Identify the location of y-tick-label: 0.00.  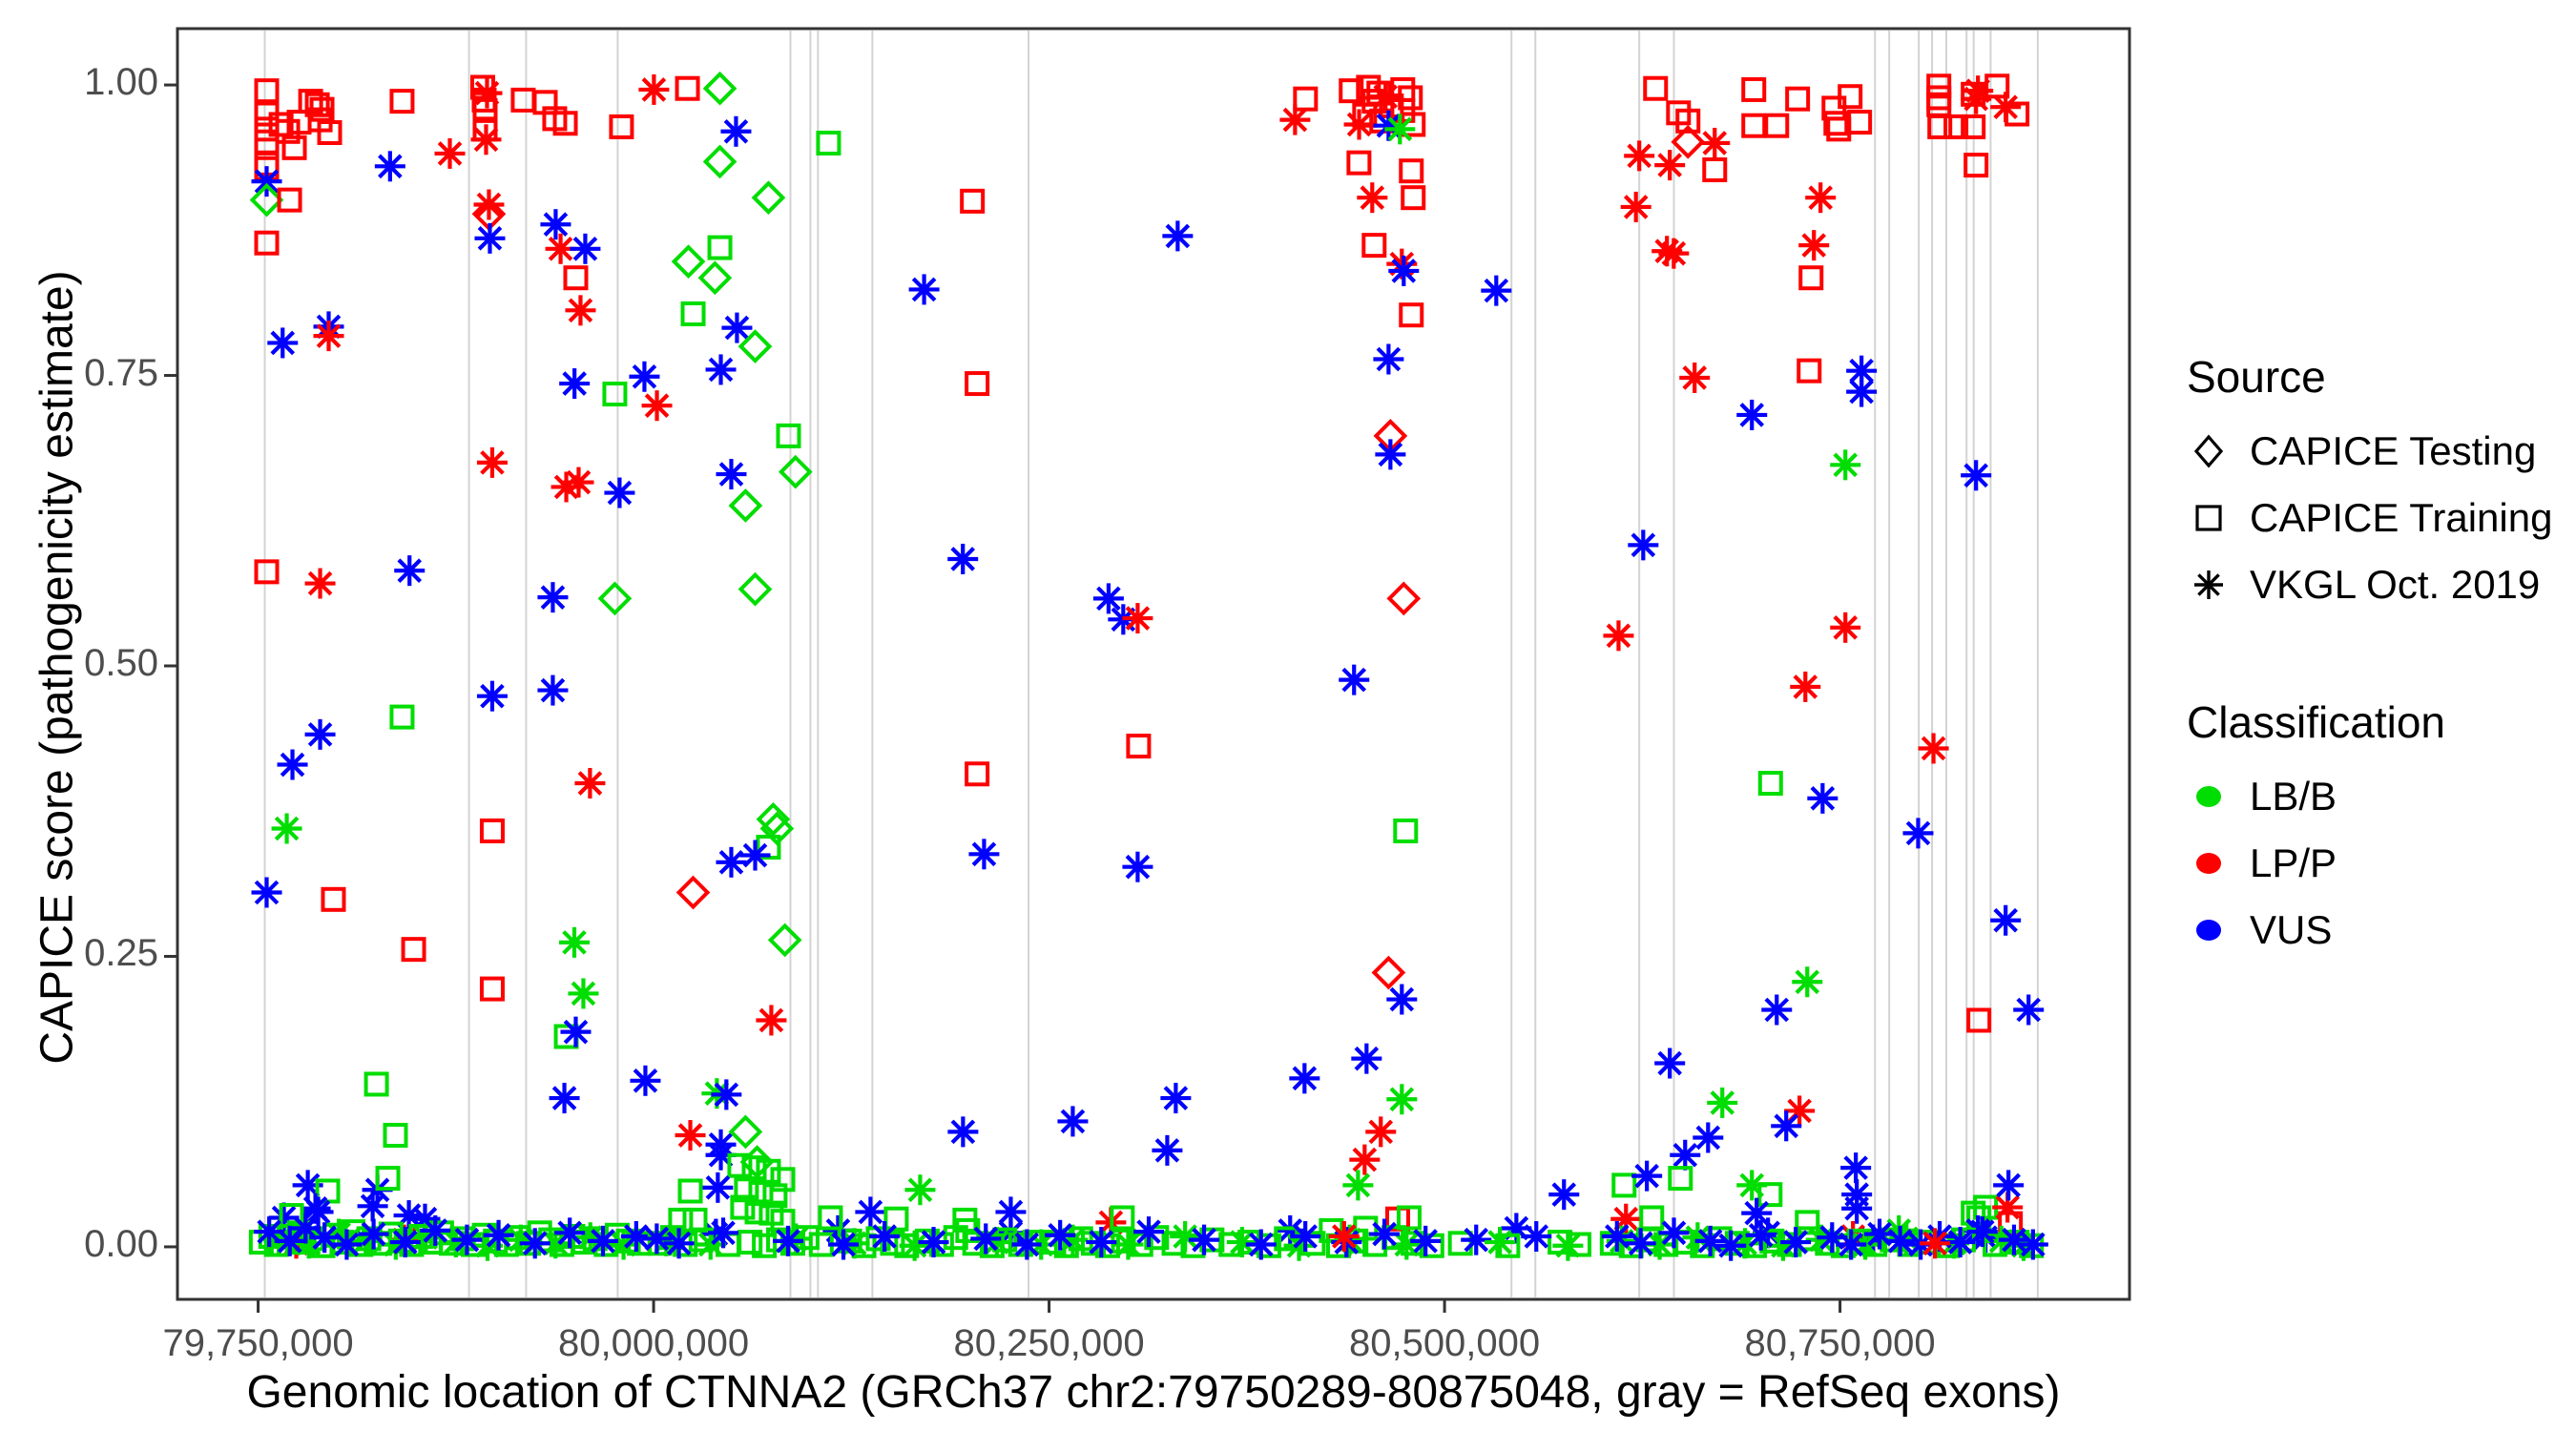
(121, 1243).